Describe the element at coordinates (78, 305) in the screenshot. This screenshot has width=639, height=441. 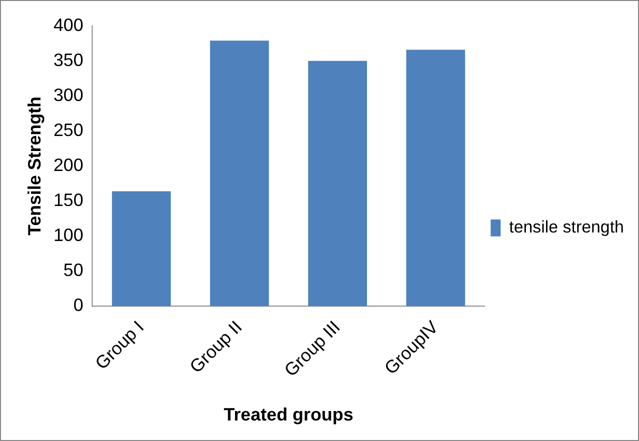
I see `y-tick-label: 0` at that location.